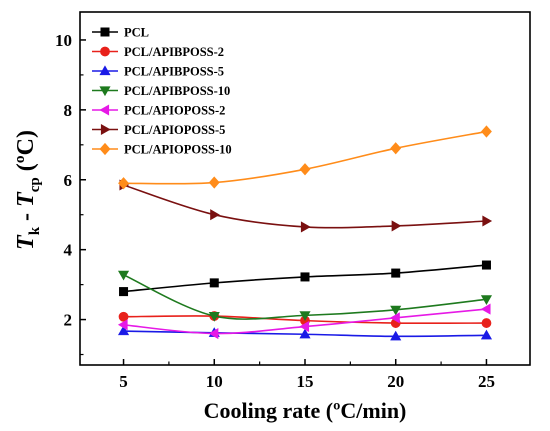  Describe the element at coordinates (177, 91) in the screenshot. I see `legend-label: PCL/APIBPOSS-10` at that location.